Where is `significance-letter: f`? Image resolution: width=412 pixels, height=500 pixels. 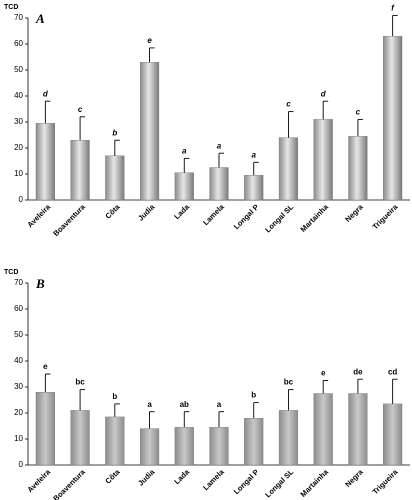 significance-letter: f is located at coordinates (393, 8).